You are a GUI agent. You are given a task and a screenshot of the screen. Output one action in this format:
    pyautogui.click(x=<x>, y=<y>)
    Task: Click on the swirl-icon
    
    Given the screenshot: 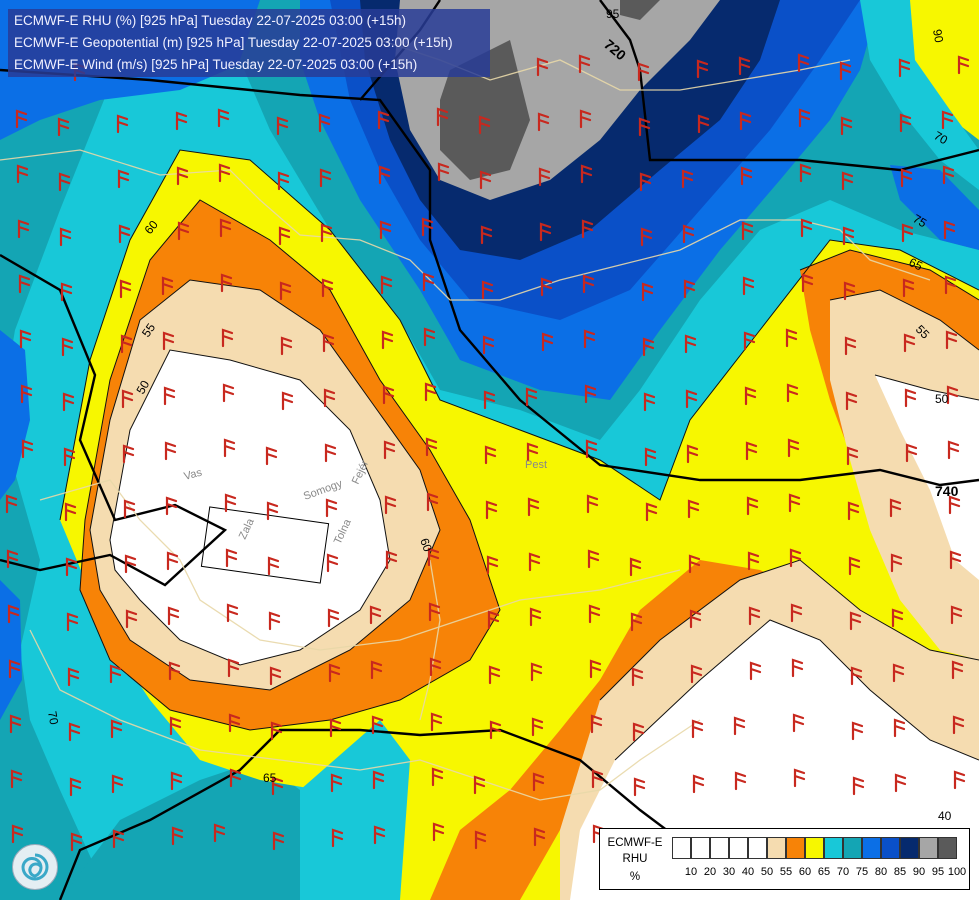 What is the action you would take?
    pyautogui.click(x=35, y=867)
    